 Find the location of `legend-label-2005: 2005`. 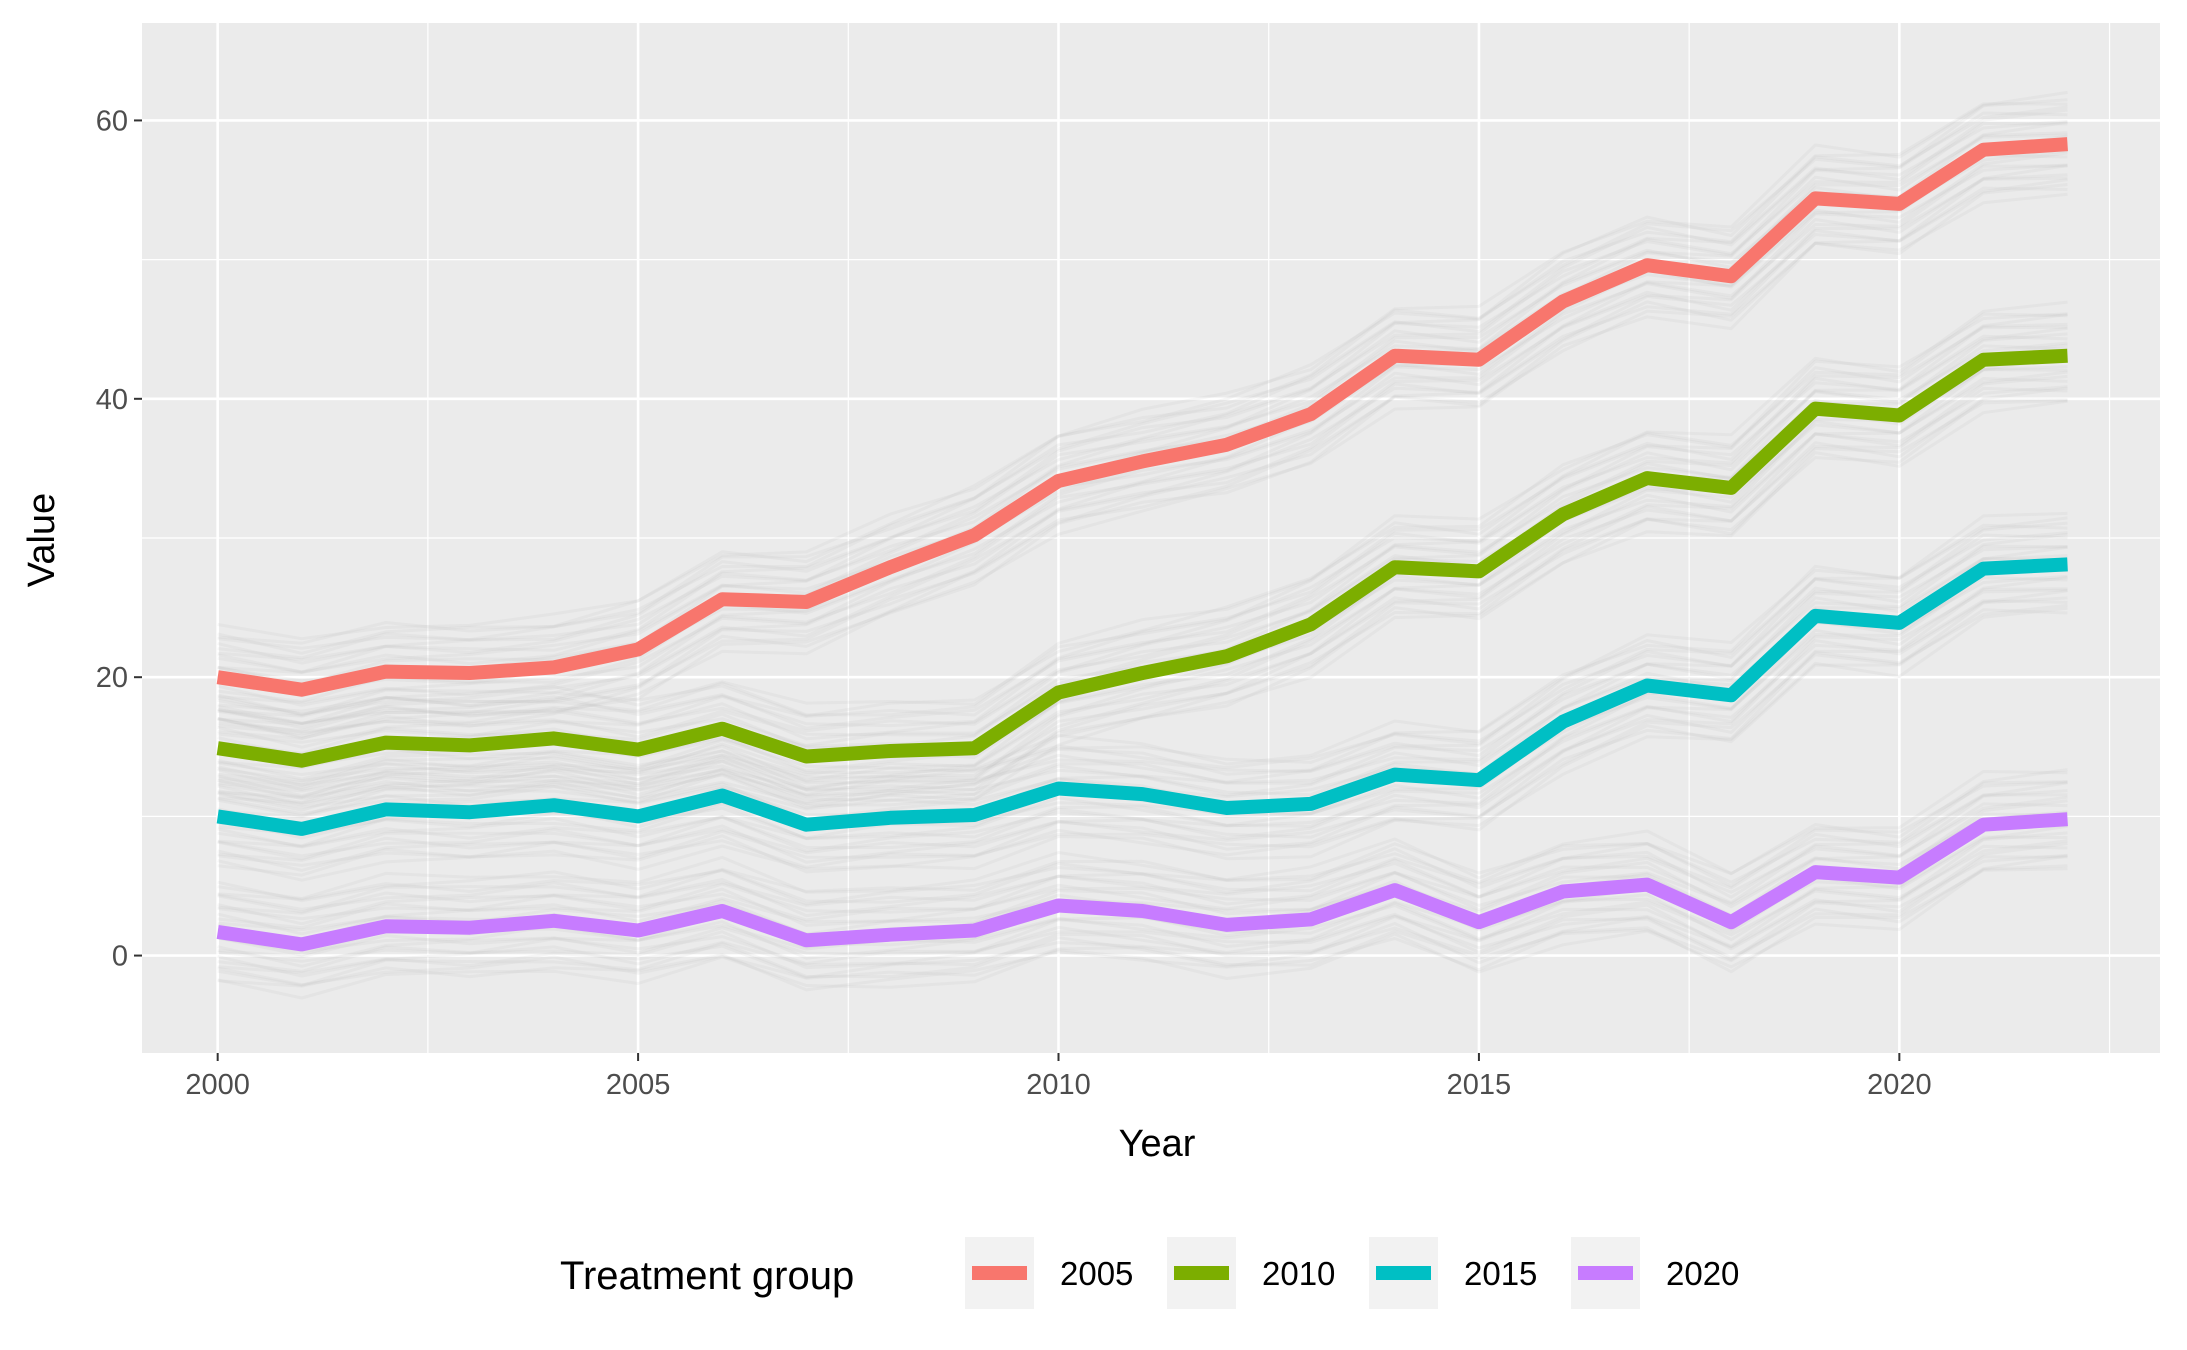

legend-label-2005: 2005 is located at coordinates (1096, 1273).